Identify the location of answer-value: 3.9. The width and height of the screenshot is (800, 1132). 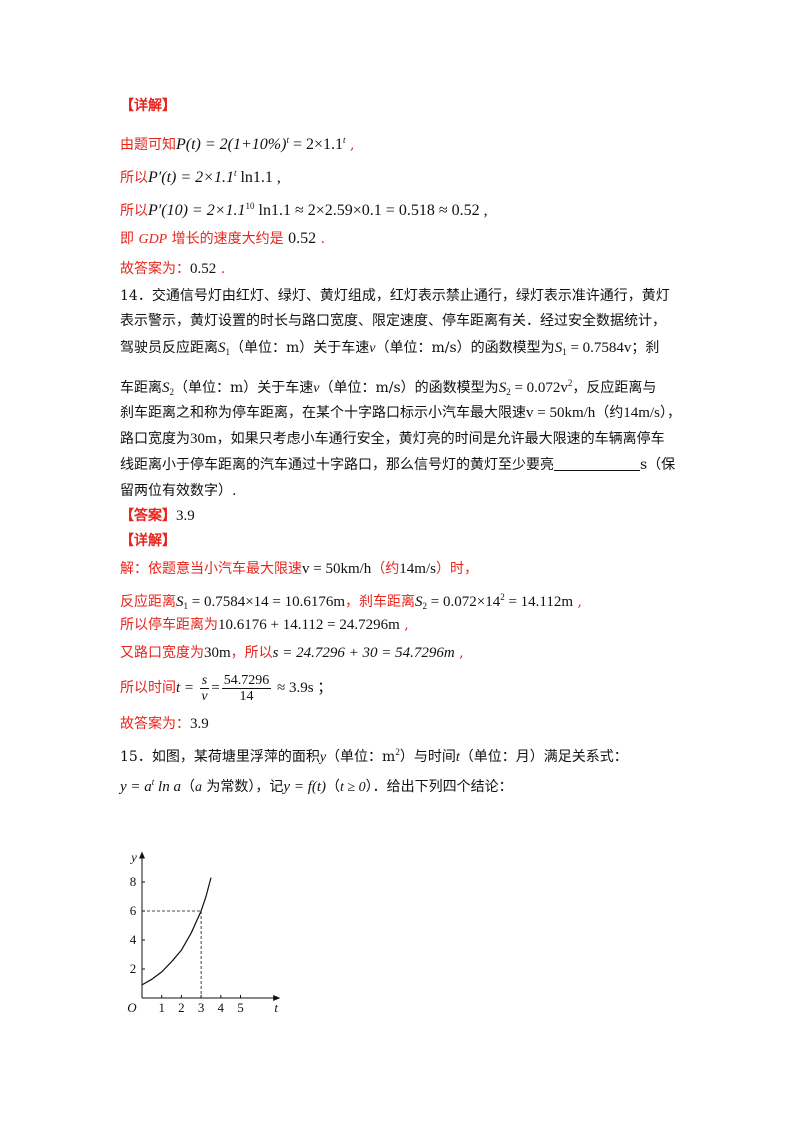
(185, 516).